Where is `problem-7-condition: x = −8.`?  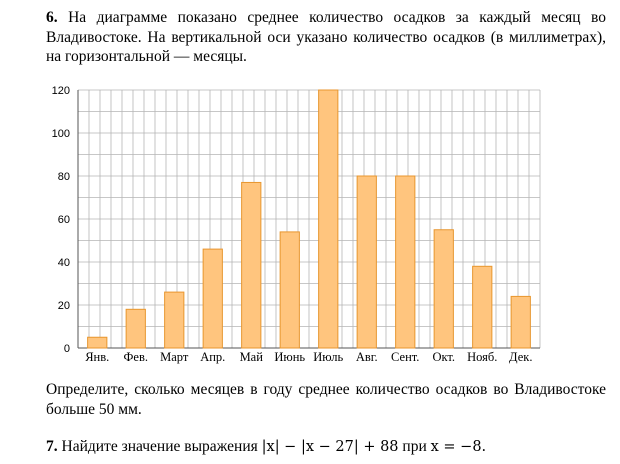
problem-7-condition: x = −8. is located at coordinates (458, 447).